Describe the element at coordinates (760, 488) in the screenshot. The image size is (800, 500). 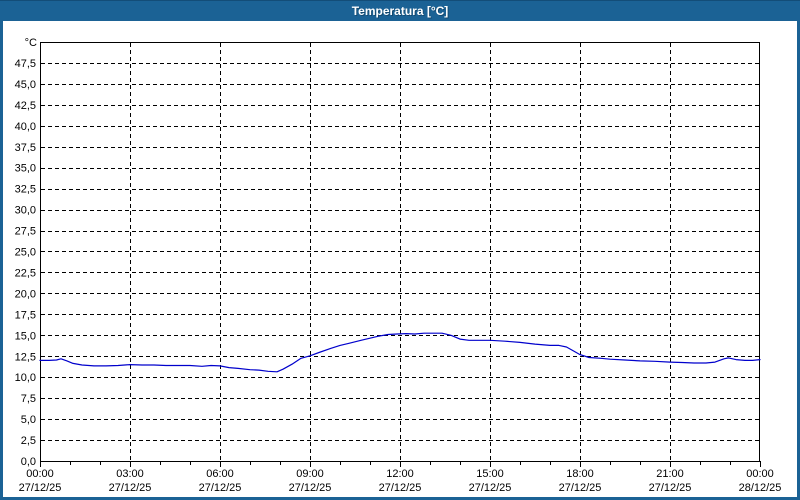
I see `x-tick-date-label: 28/12/25` at that location.